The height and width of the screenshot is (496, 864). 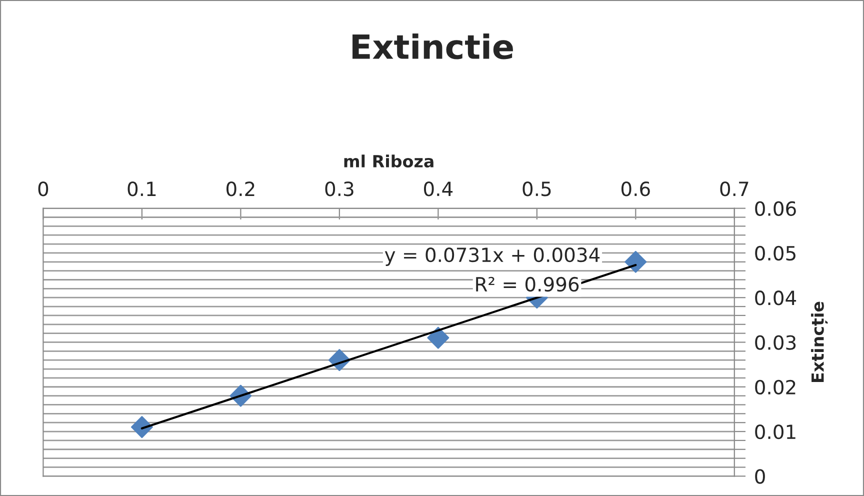 I want to click on y-tick-label: 0.04, so click(x=775, y=298).